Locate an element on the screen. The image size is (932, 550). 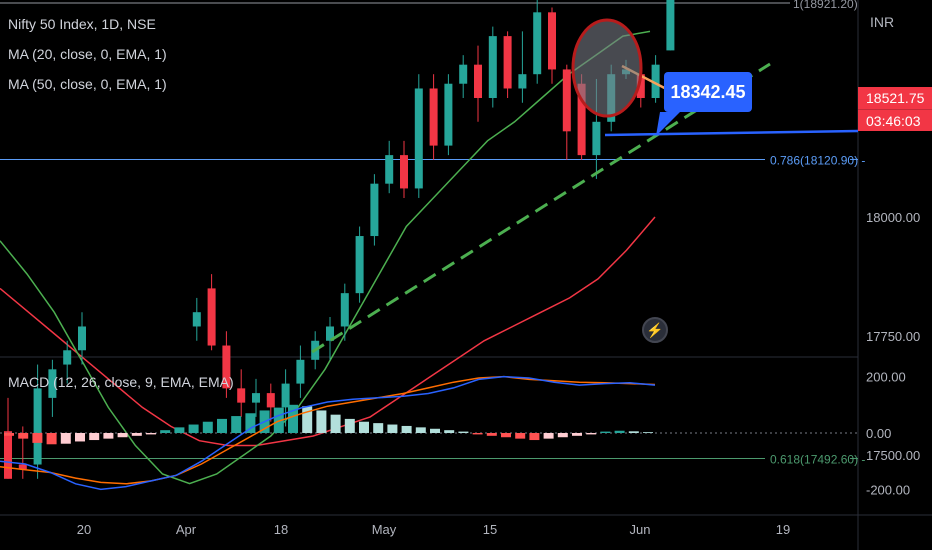
symbol-legend: Nifty 50 Index, 1D, NSE is located at coordinates (82, 24).